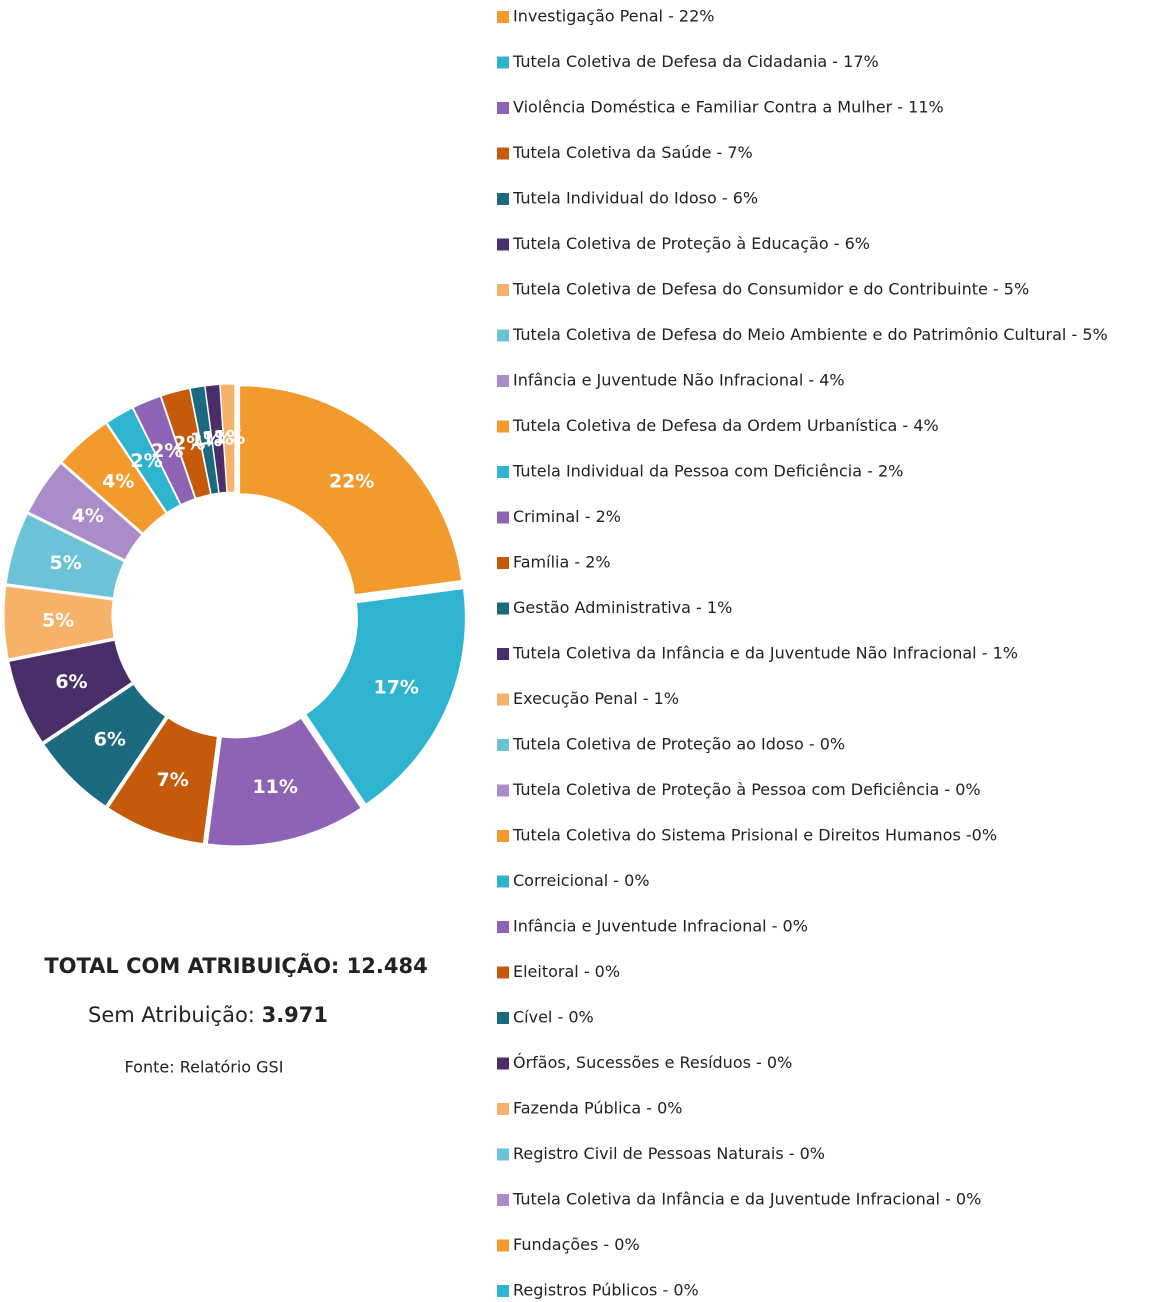  I want to click on legend-label: Registro Civil de Pessoas Naturais - 0%, so click(669, 1153).